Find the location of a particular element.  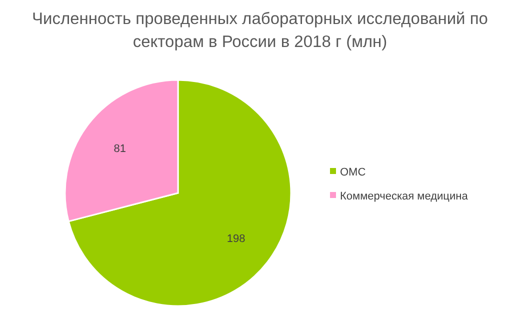

legend-label: ОМС is located at coordinates (353, 172).